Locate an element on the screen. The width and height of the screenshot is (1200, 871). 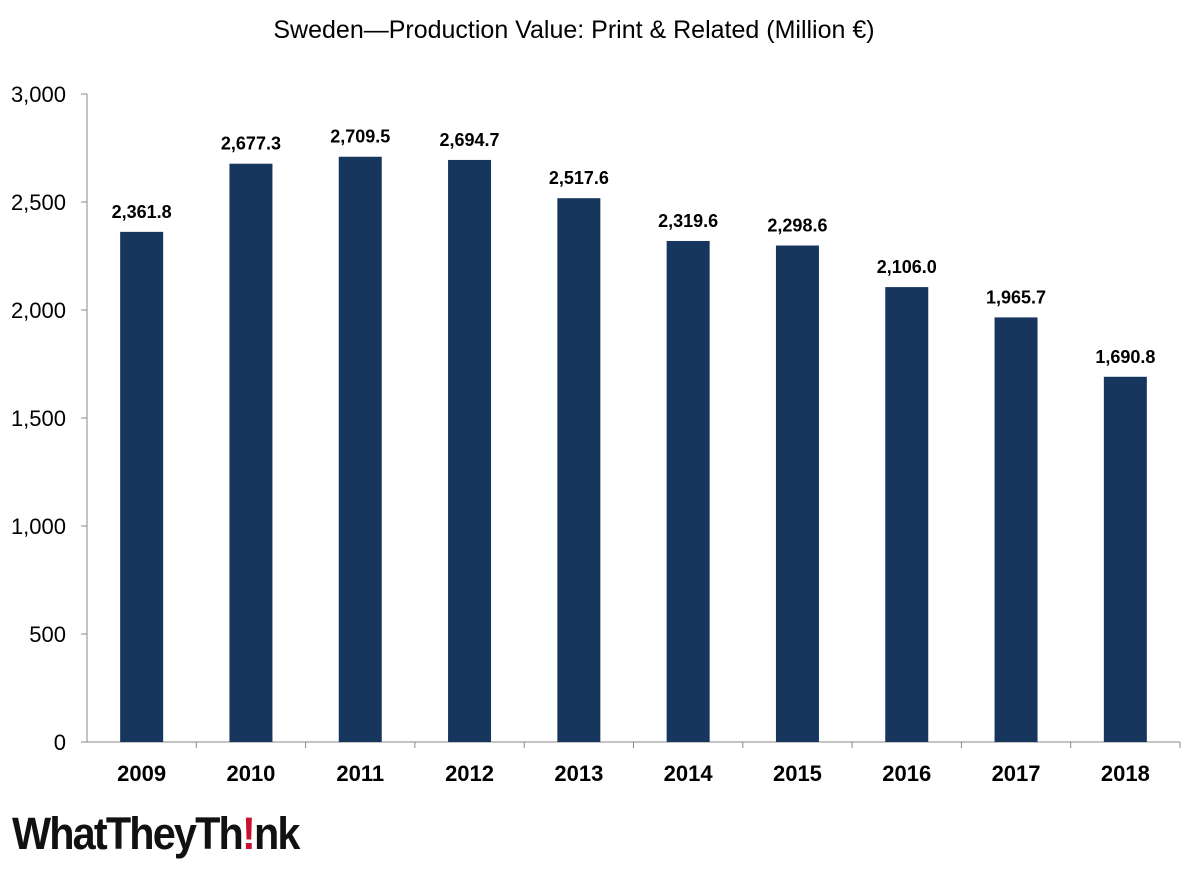
y-tick-label: 500 is located at coordinates (47, 634).